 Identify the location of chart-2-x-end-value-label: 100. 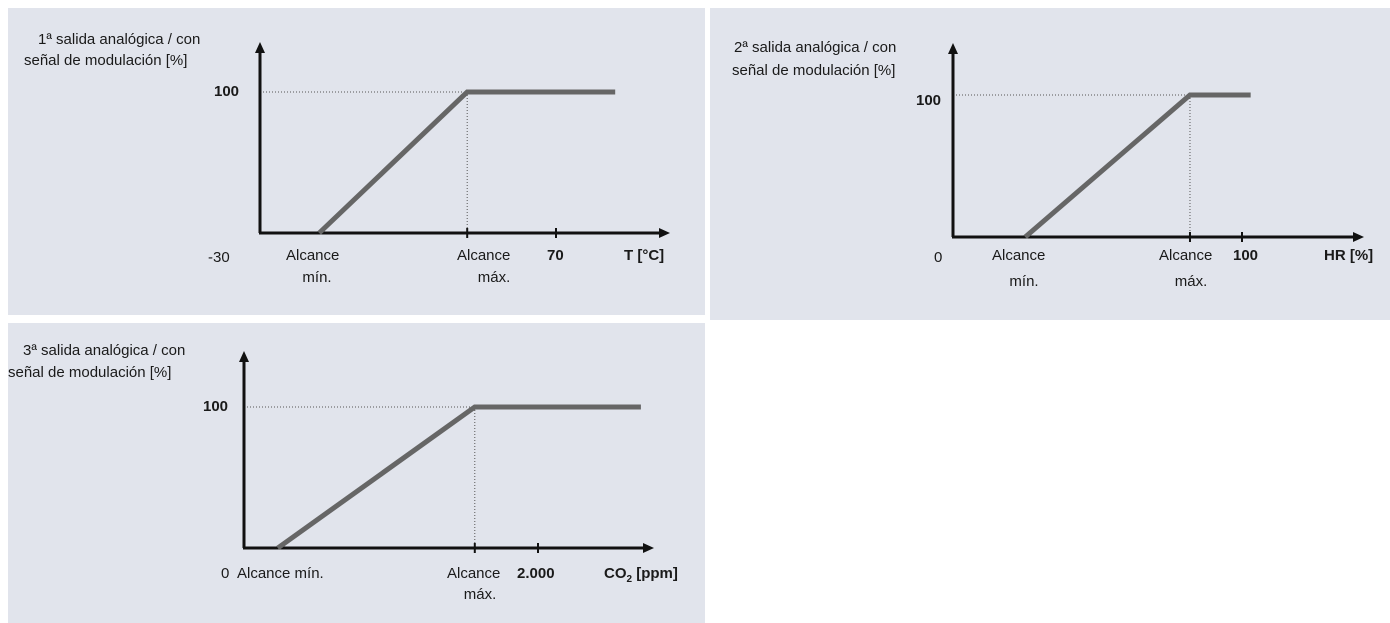
(1246, 255).